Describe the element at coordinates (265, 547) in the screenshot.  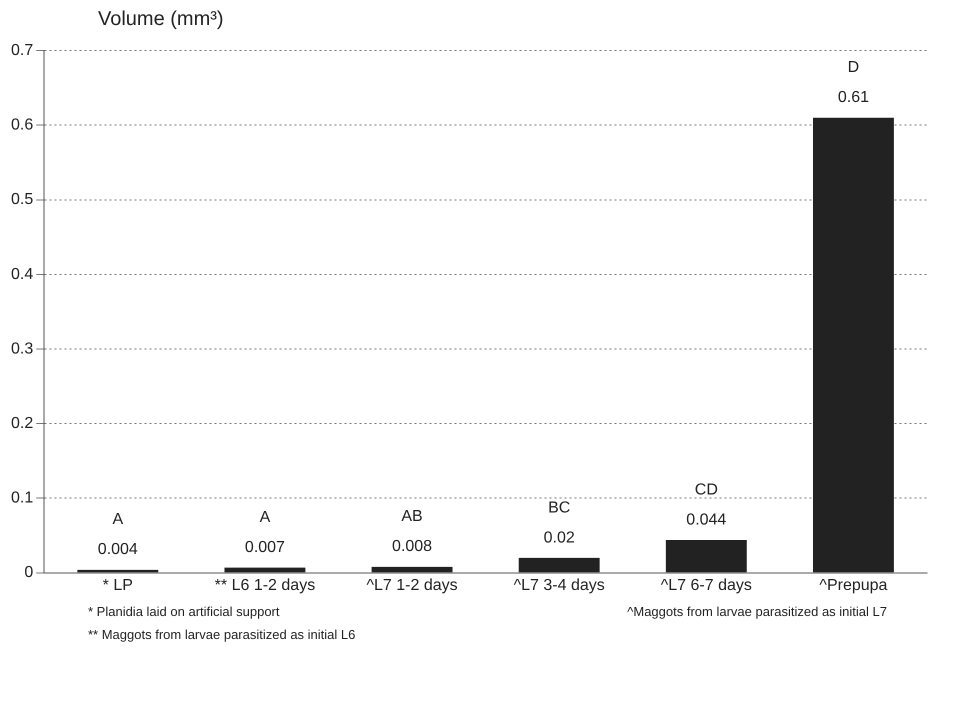
I see `data-label: 0.007` at that location.